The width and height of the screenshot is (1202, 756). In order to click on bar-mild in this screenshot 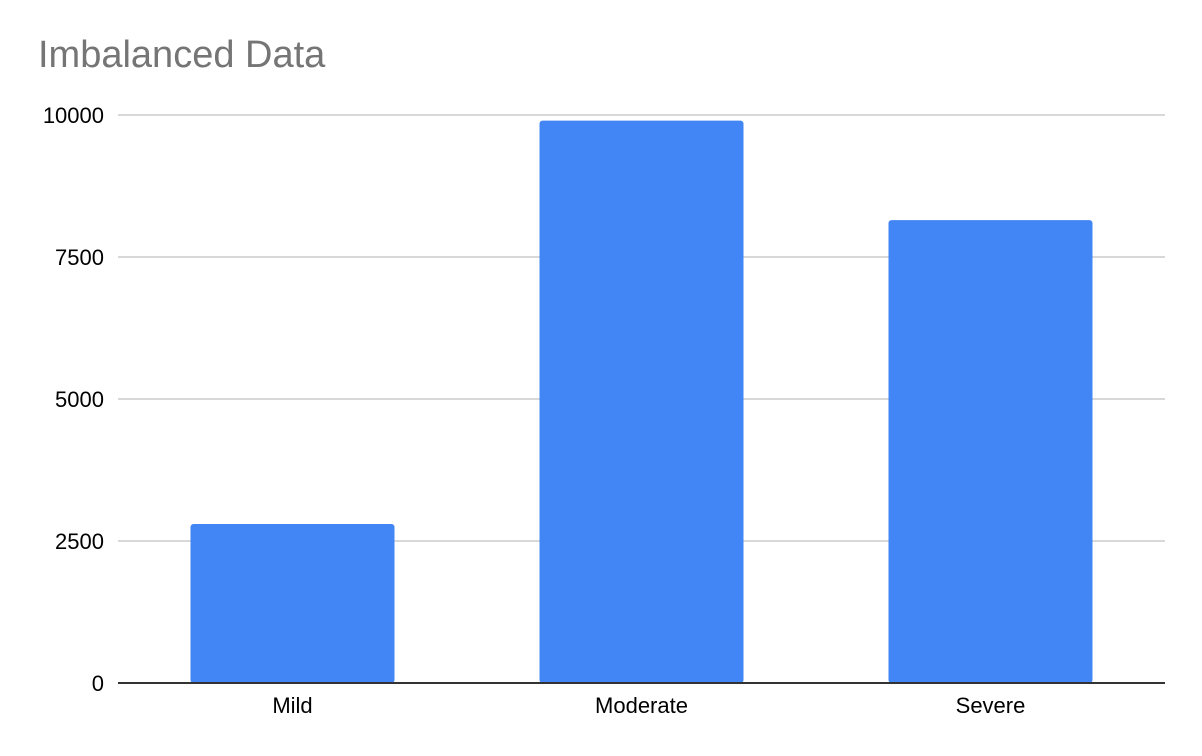, I will do `click(292, 603)`.